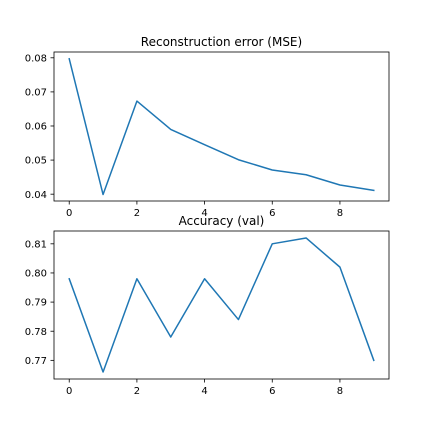 The height and width of the screenshot is (432, 432). What do you see at coordinates (36, 127) in the screenshot?
I see `y-tick-label: 0.06` at bounding box center [36, 127].